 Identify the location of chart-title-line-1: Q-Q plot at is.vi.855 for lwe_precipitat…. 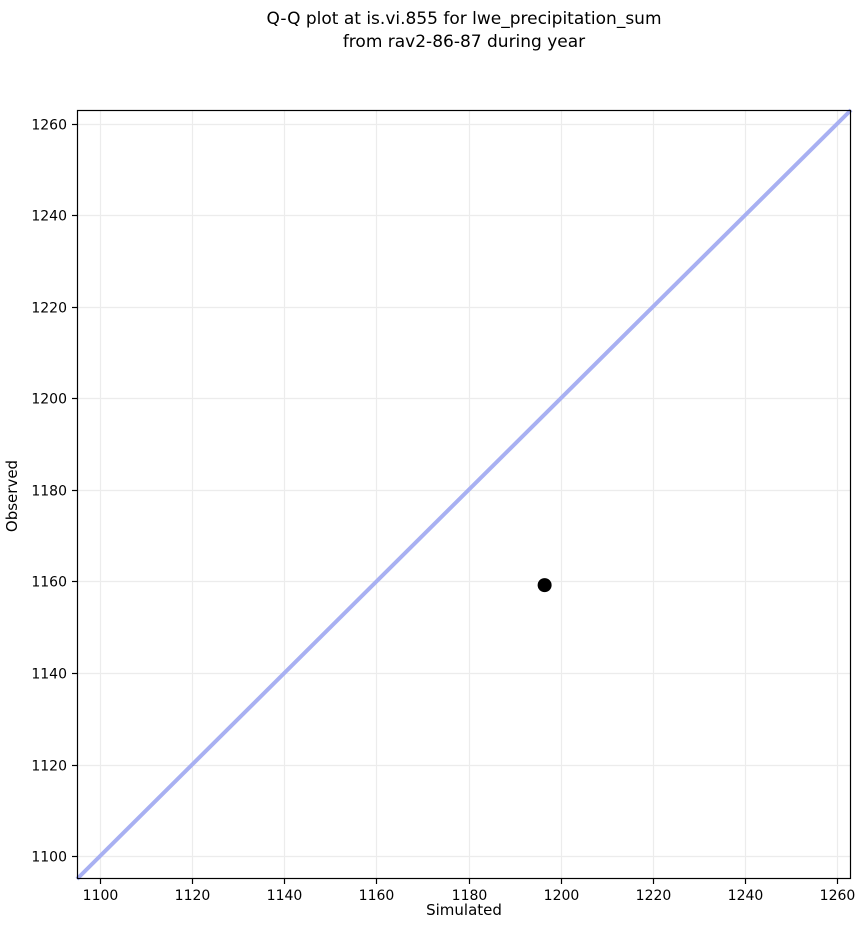
(464, 19).